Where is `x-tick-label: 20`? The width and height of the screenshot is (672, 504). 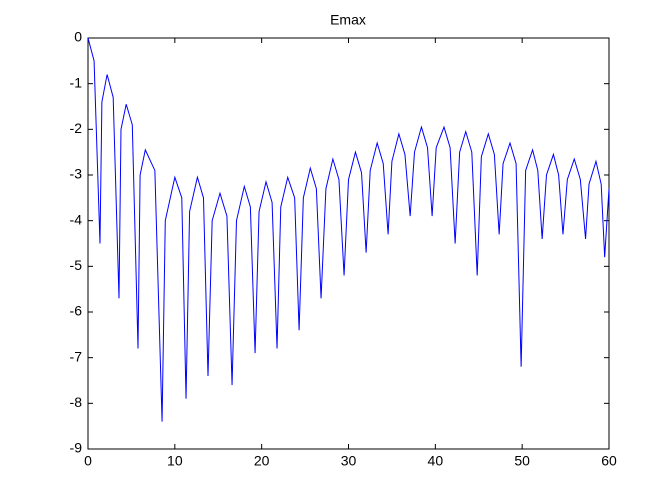
x-tick-label: 20 is located at coordinates (262, 461).